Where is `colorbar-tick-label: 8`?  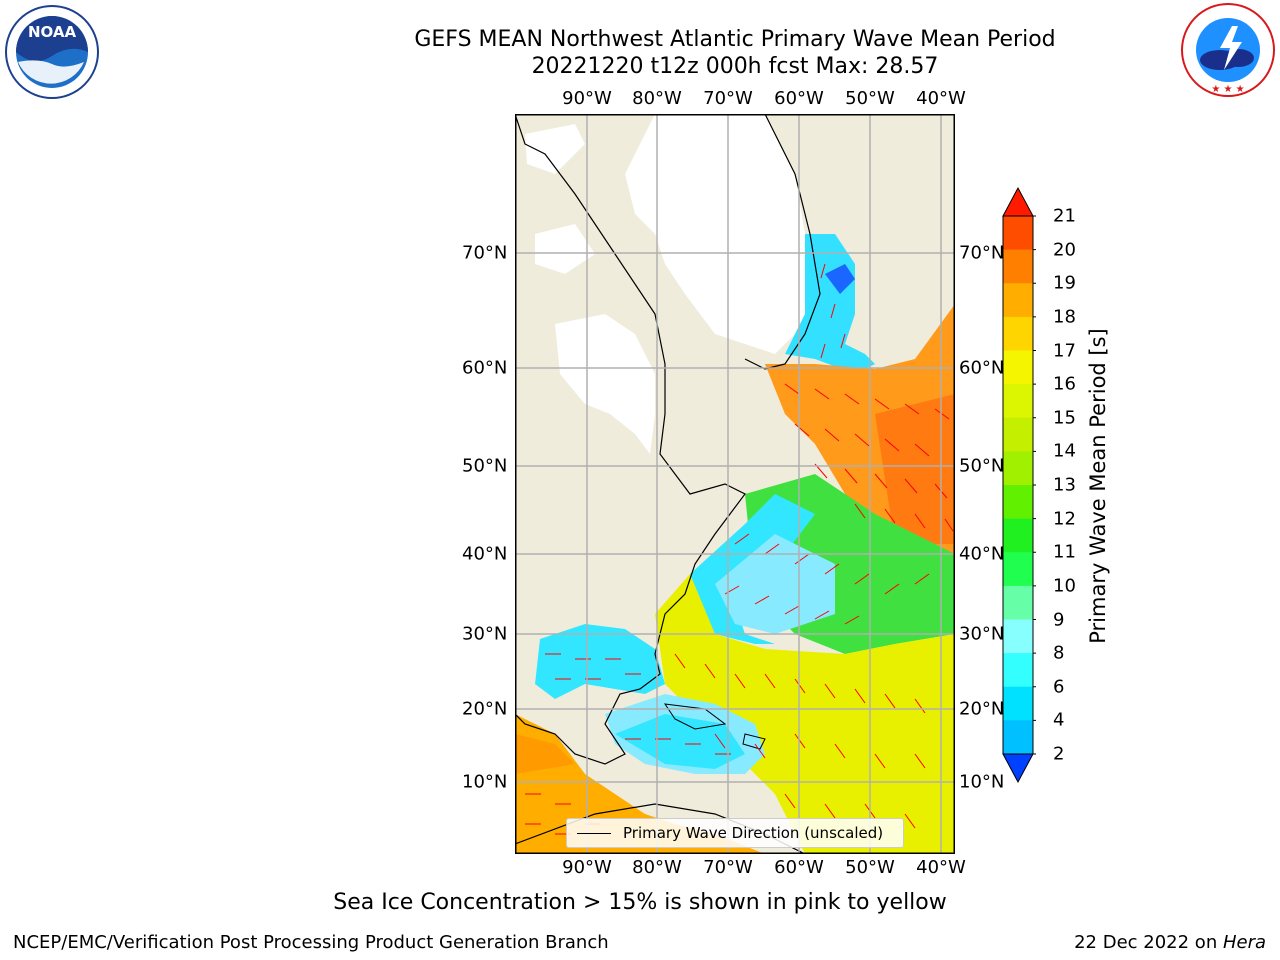
colorbar-tick-label: 8 is located at coordinates (1059, 653).